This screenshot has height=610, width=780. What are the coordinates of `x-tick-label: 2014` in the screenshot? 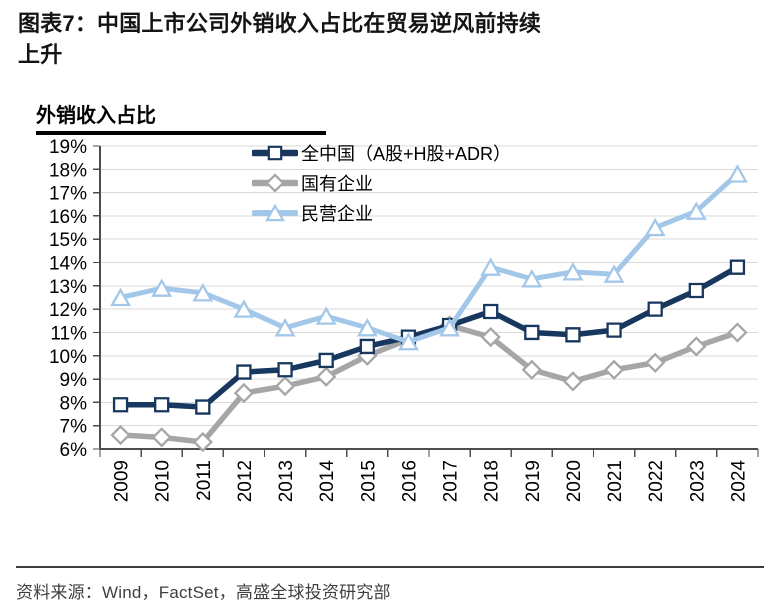 It's located at (327, 481).